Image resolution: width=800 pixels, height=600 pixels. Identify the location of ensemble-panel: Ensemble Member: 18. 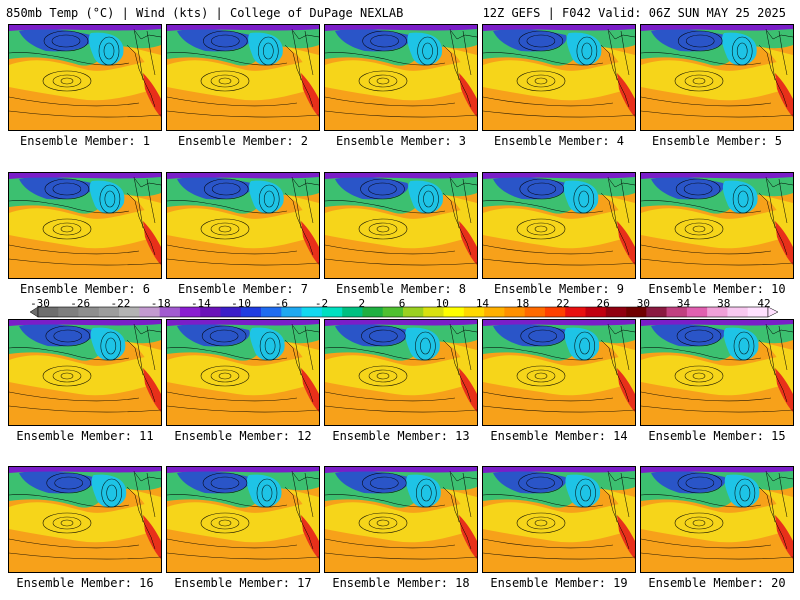
(401, 528).